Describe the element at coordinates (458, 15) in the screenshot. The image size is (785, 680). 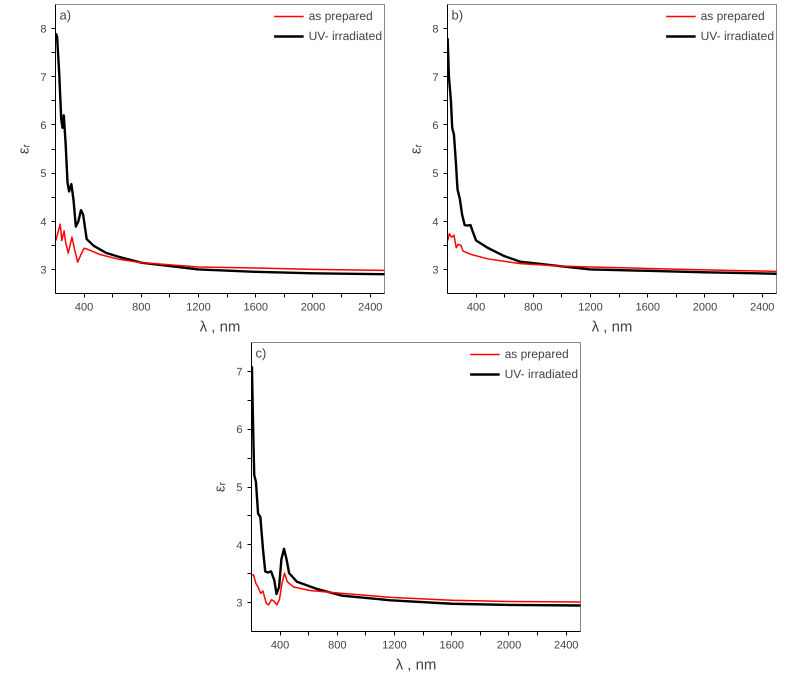
I see `annotation: b)` at that location.